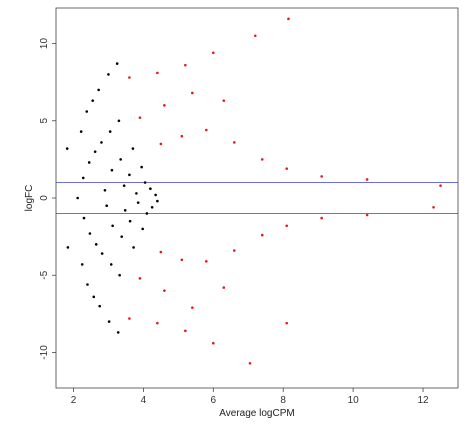 The width and height of the screenshot is (474, 425). I want to click on x-tick-label: 4, so click(144, 400).